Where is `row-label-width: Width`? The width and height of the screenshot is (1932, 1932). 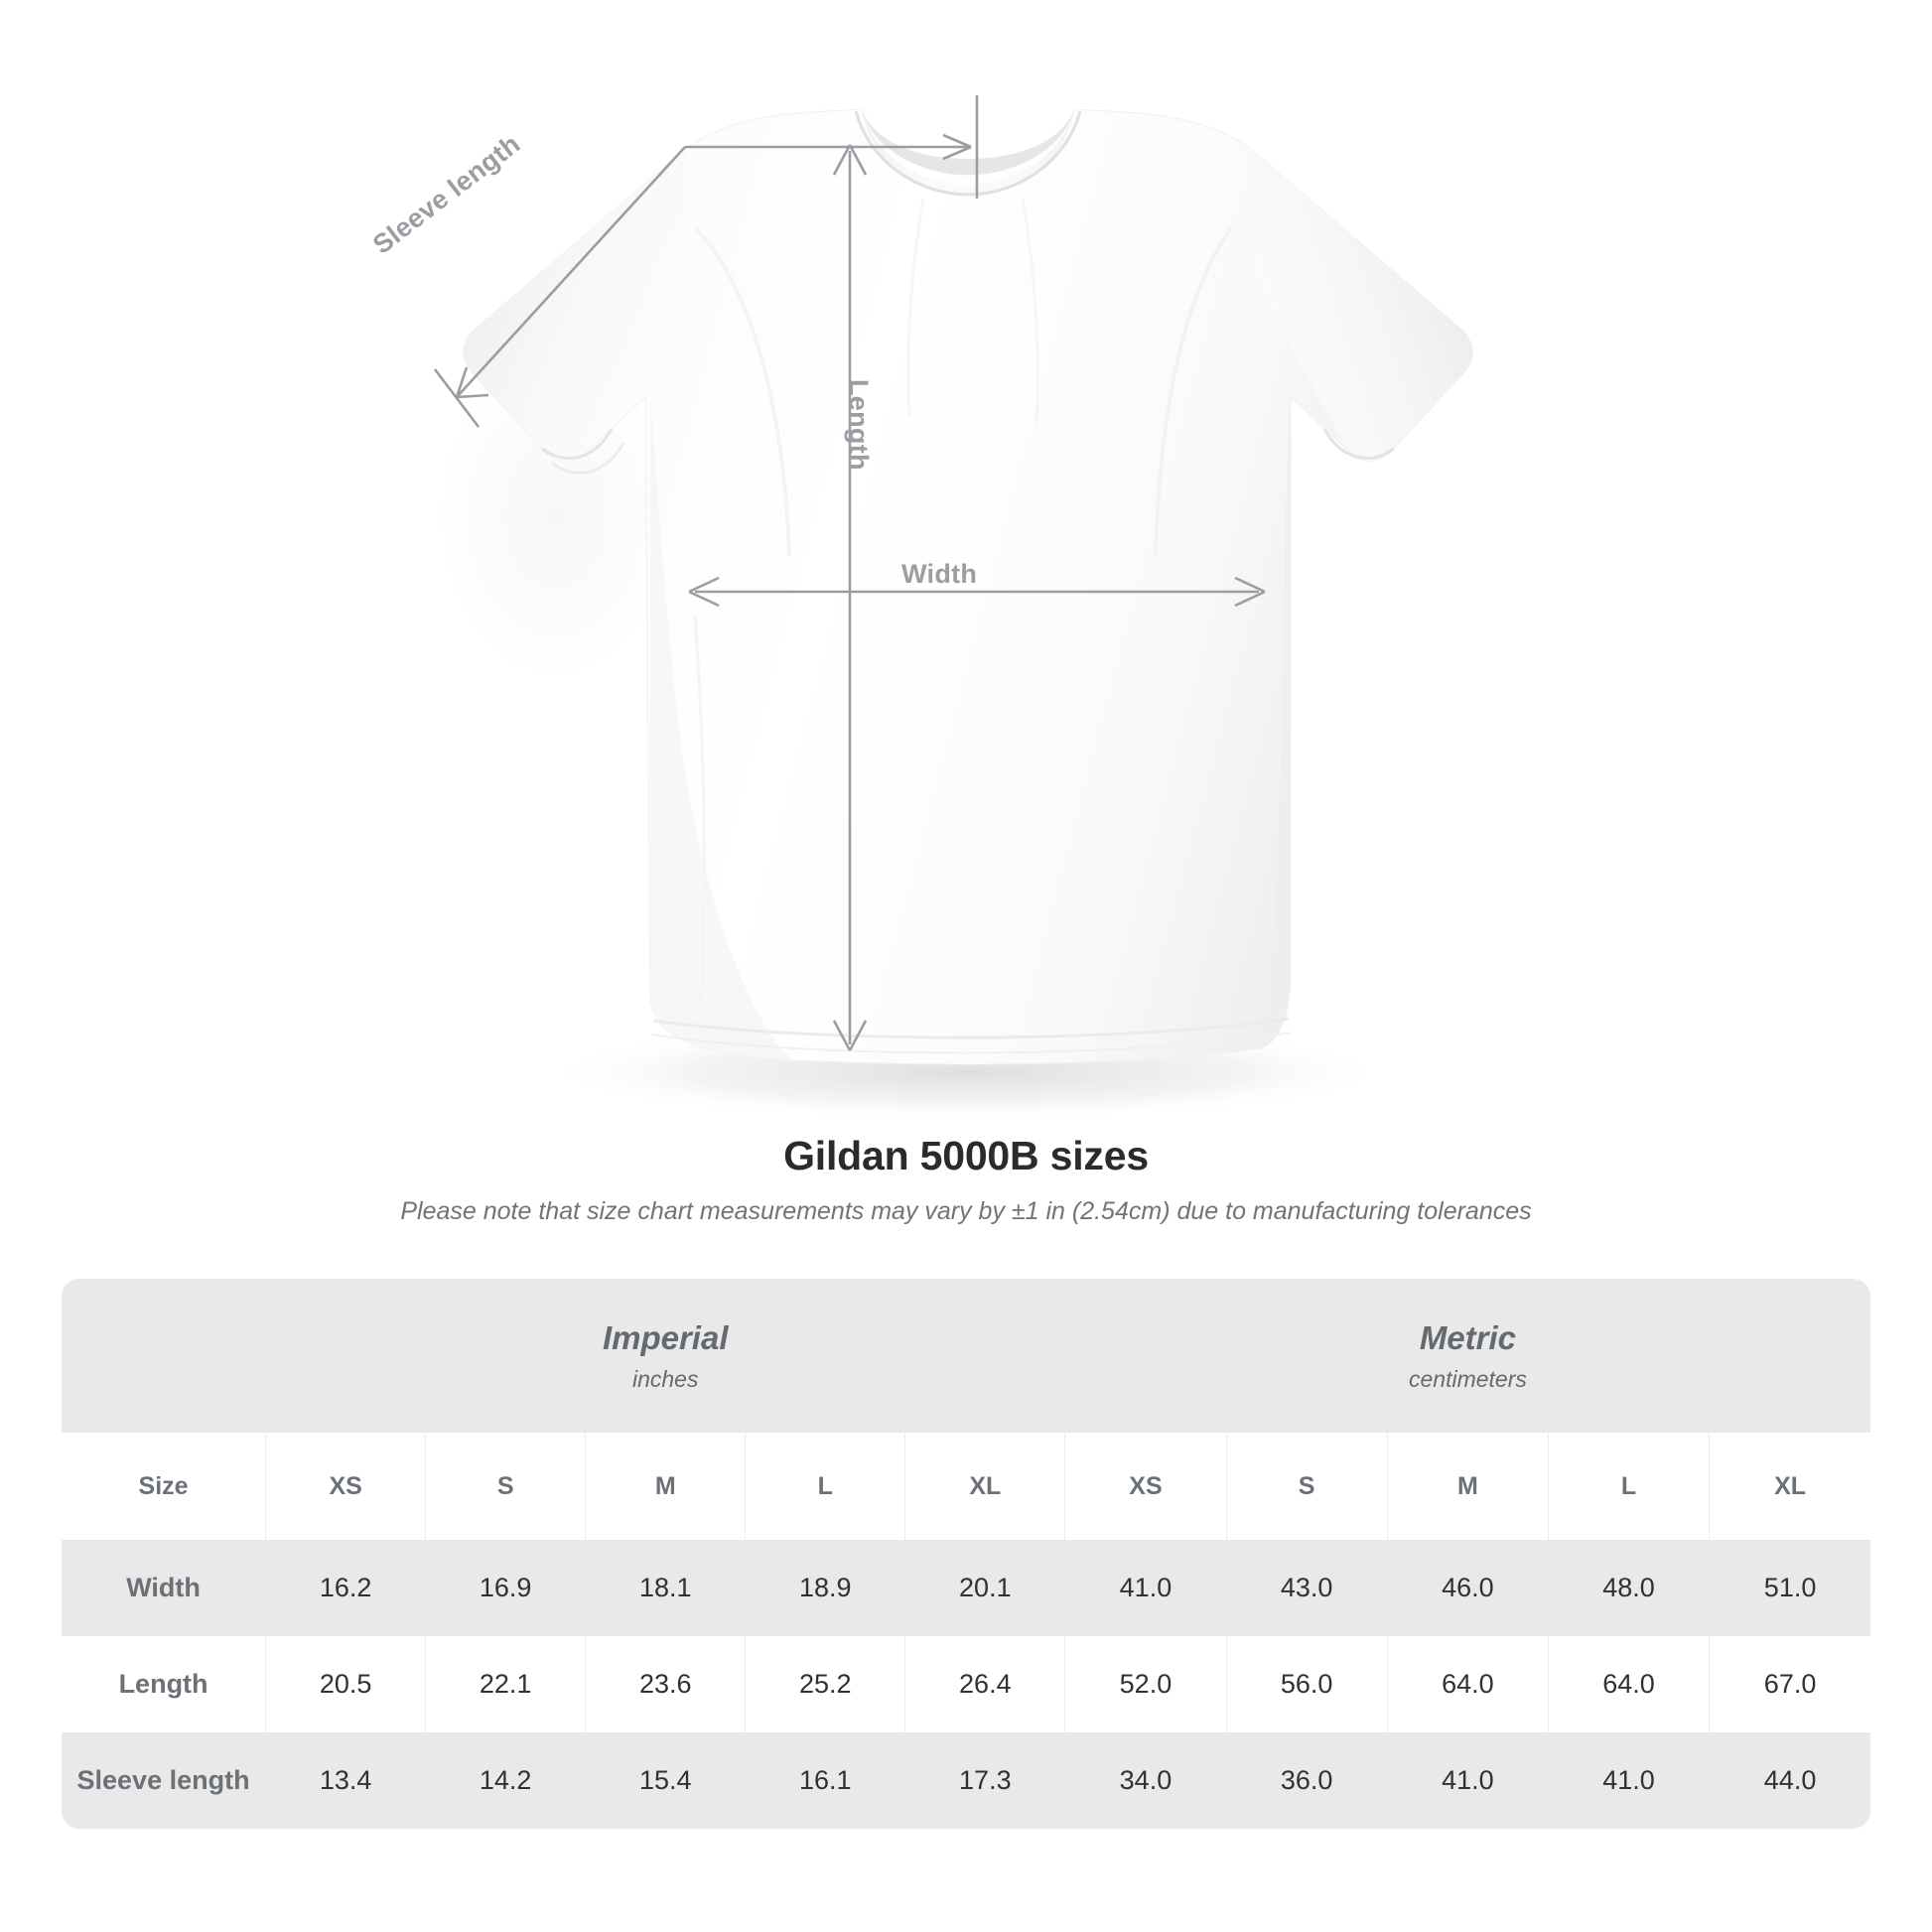
row-label-width: Width is located at coordinates (164, 1588).